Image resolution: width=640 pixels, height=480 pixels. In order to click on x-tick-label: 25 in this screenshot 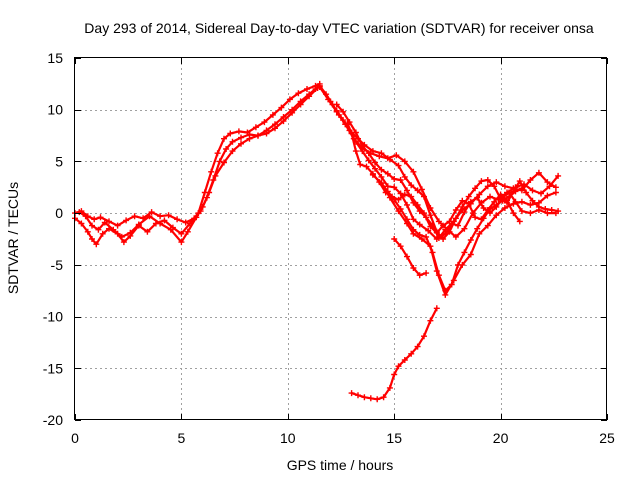, I will do `click(607, 438)`.